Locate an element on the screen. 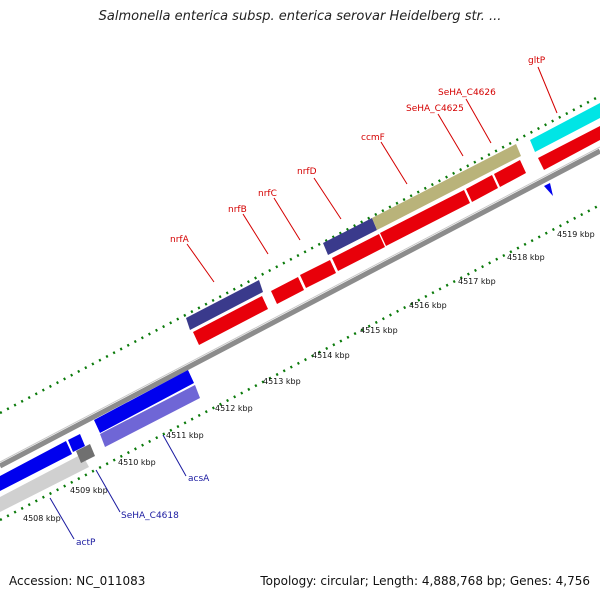 The image size is (600, 600). feature-ccmF-block is located at coordinates (446, 187).